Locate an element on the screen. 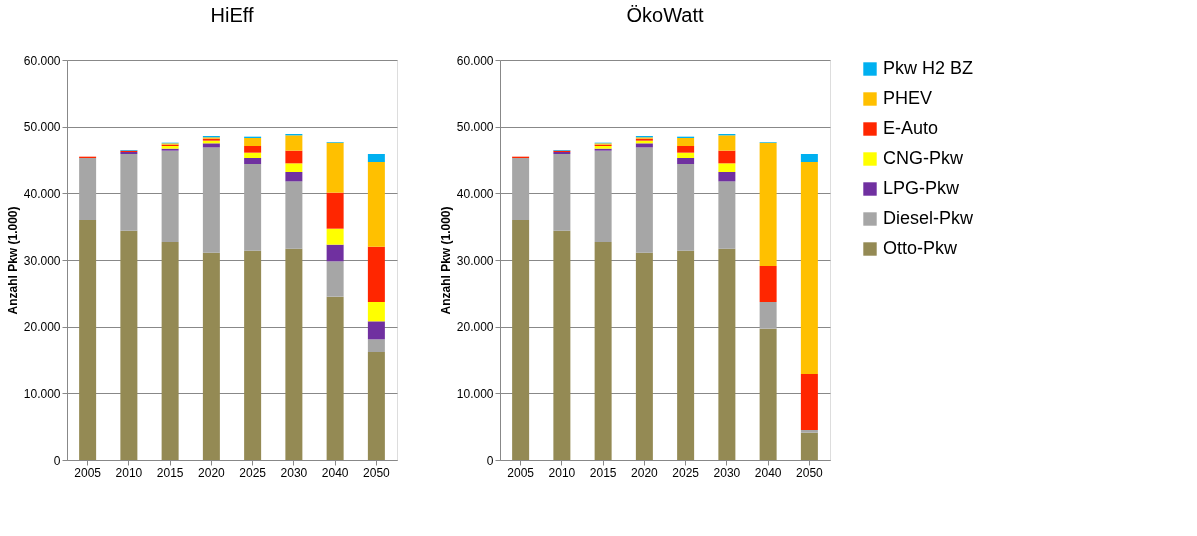  legend-label: Diesel-Pkw is located at coordinates (929, 218).